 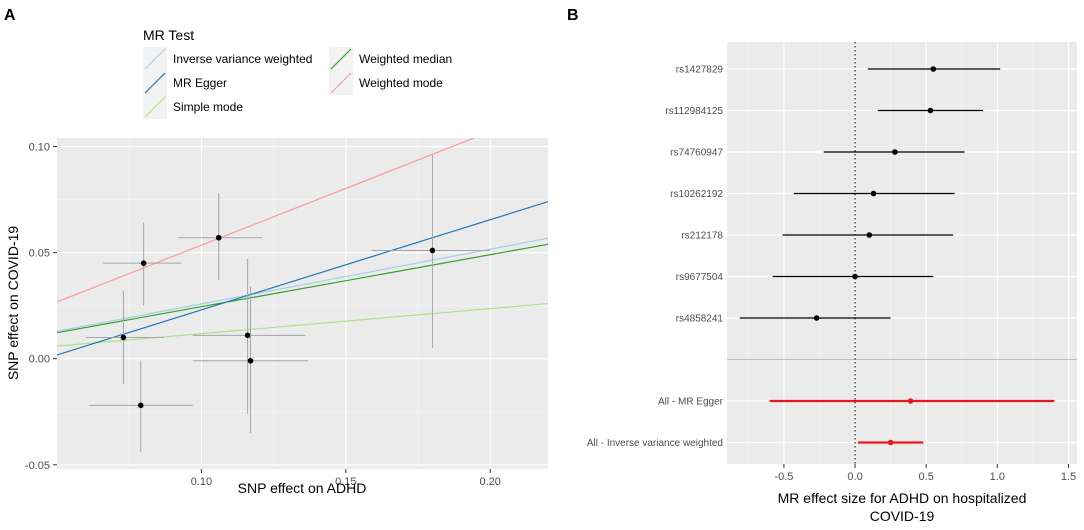 What do you see at coordinates (700, 70) in the screenshot?
I see `row-label: rs1427829` at bounding box center [700, 70].